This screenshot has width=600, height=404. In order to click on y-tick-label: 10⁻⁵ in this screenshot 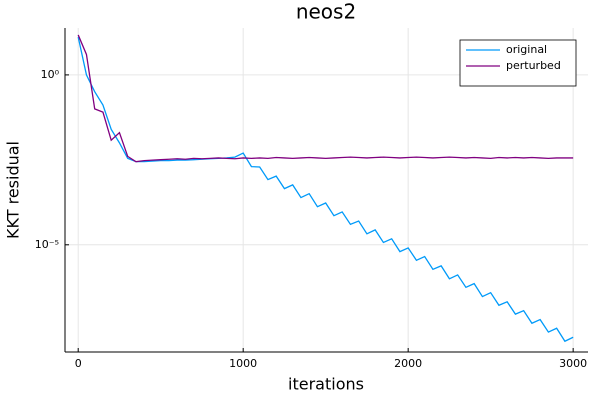, I will do `click(47, 244)`.